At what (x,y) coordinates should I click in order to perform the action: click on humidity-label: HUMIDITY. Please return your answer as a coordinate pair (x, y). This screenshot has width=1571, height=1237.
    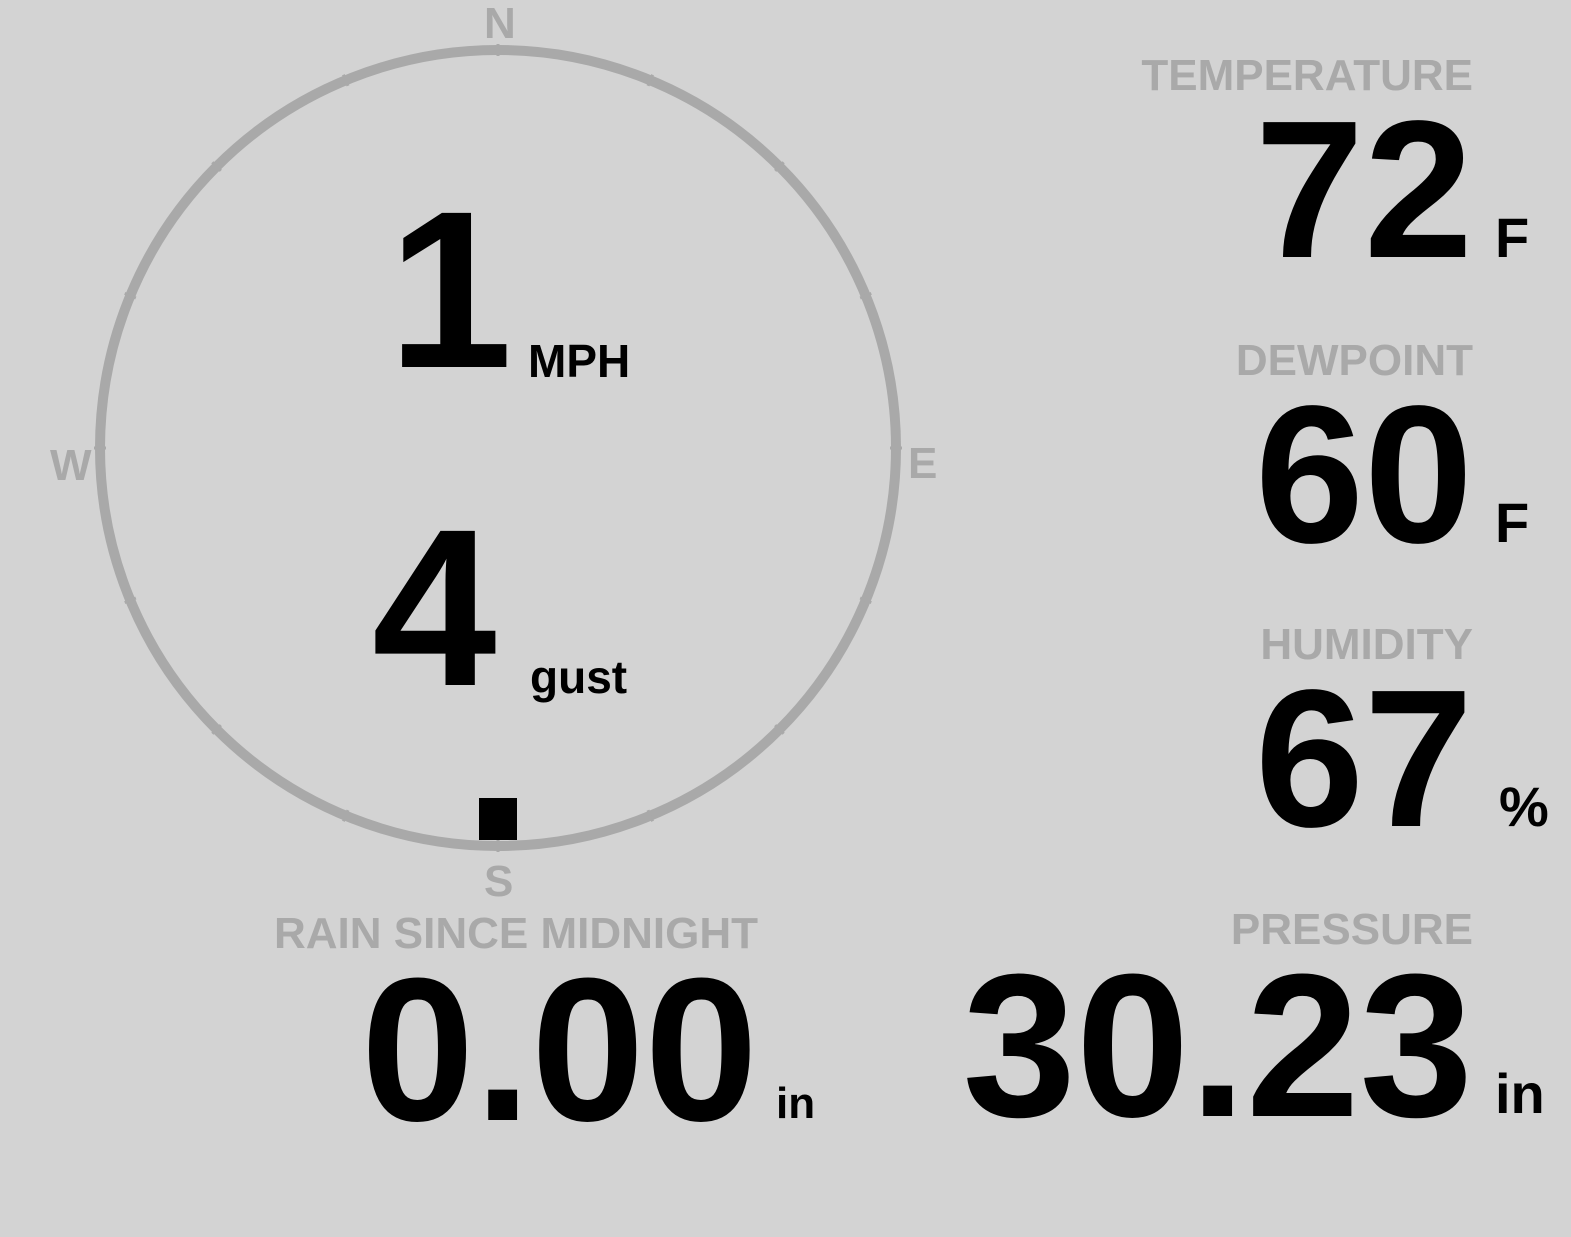
    Looking at the image, I should click on (1366, 644).